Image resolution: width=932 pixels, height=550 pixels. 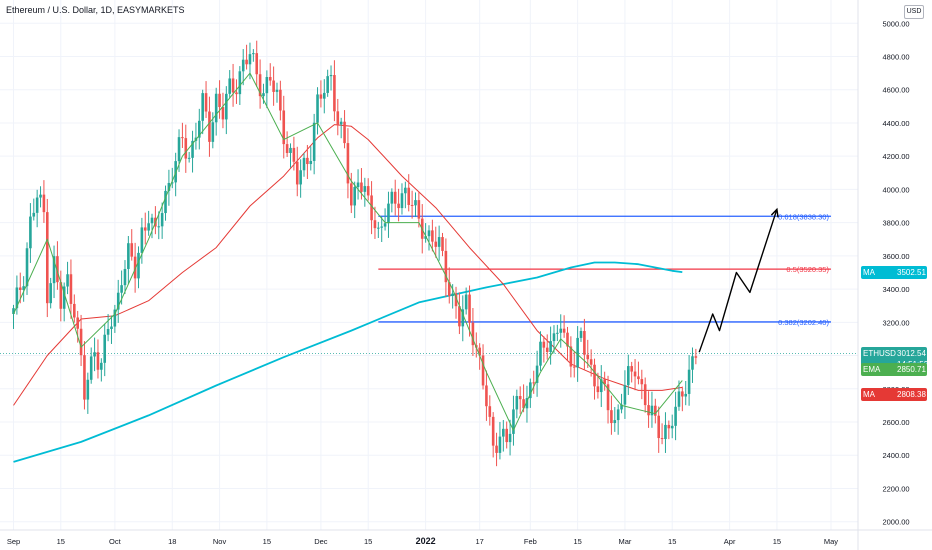 I want to click on y-tick-label: 4800.00, so click(x=895, y=56).